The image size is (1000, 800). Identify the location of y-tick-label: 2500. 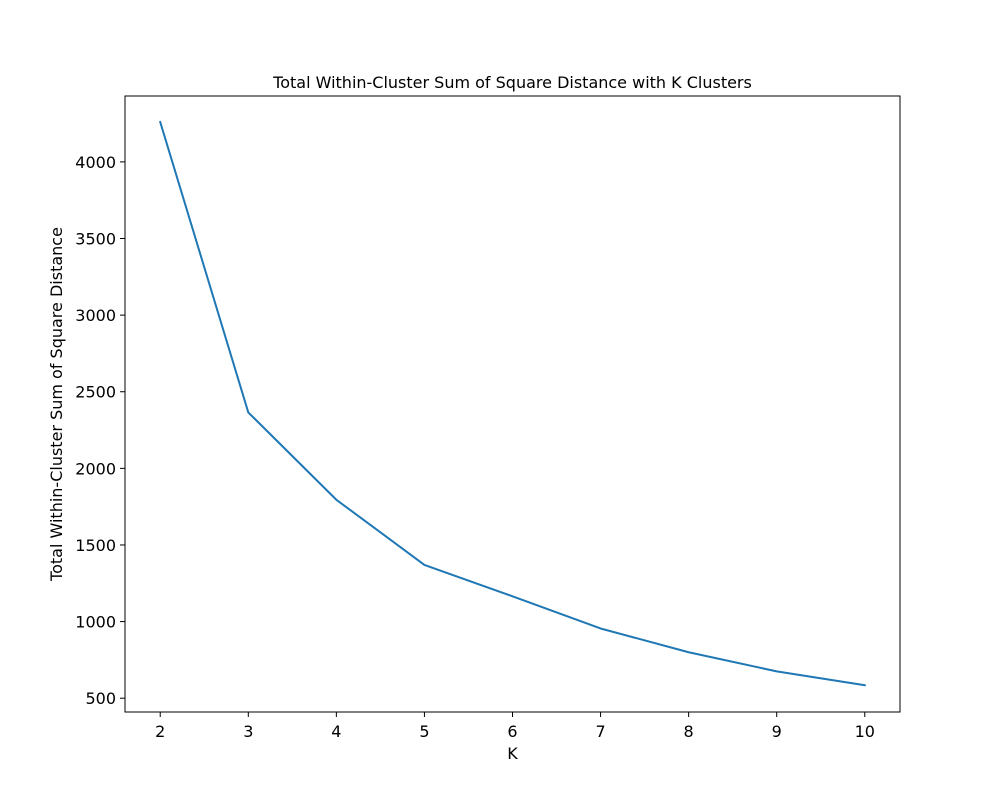
(95, 392).